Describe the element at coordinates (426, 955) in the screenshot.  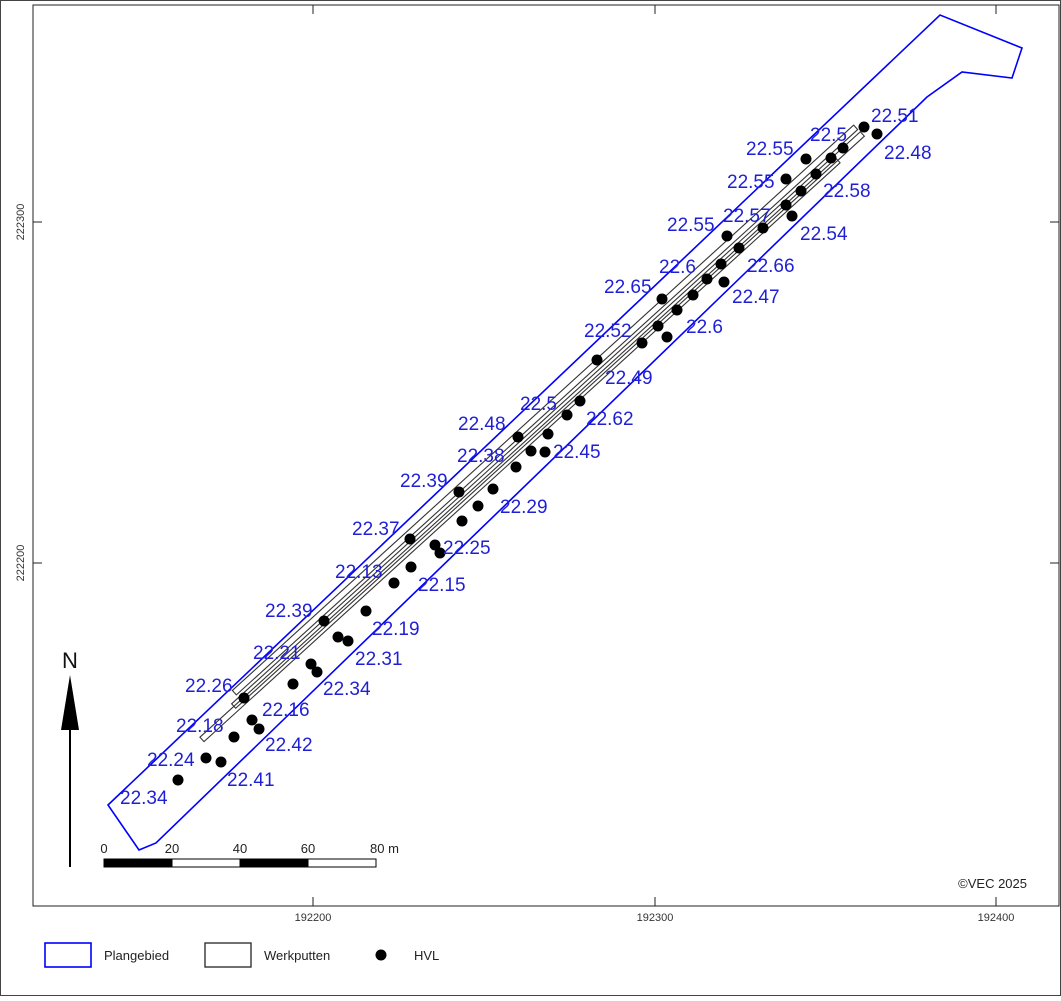
I see `legend-label: HVL` at that location.